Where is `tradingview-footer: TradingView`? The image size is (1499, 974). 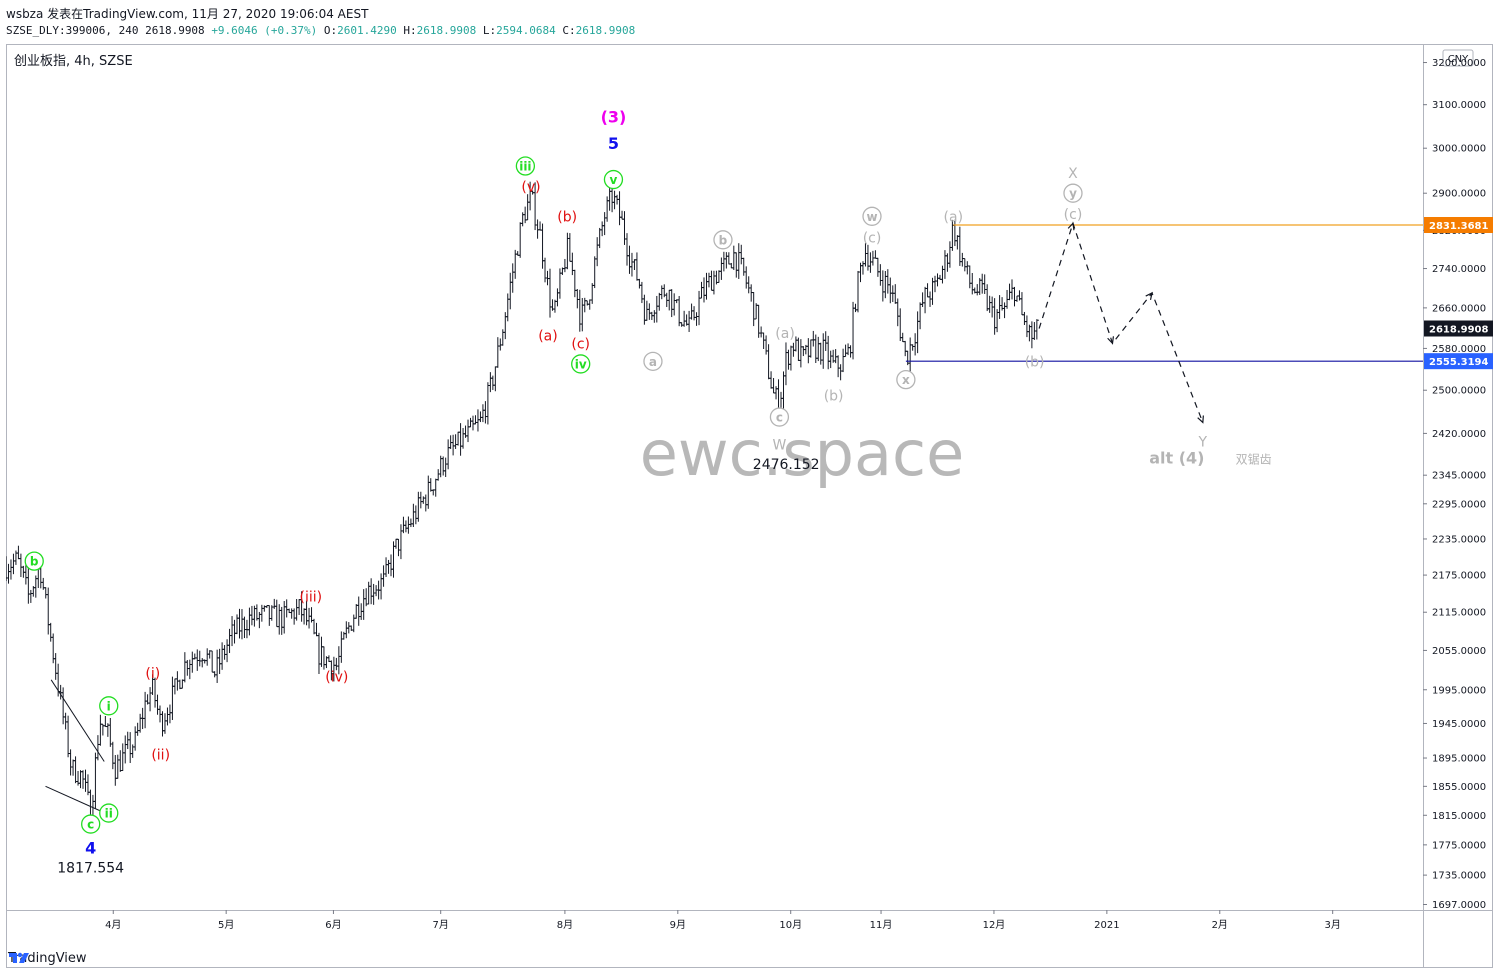 tradingview-footer: TradingView is located at coordinates (47, 958).